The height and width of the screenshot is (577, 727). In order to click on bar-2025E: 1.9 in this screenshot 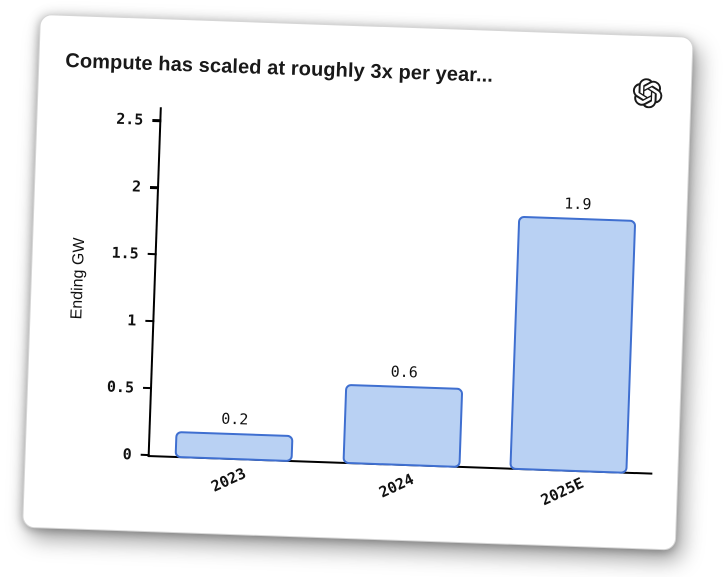, I will do `click(573, 334)`.